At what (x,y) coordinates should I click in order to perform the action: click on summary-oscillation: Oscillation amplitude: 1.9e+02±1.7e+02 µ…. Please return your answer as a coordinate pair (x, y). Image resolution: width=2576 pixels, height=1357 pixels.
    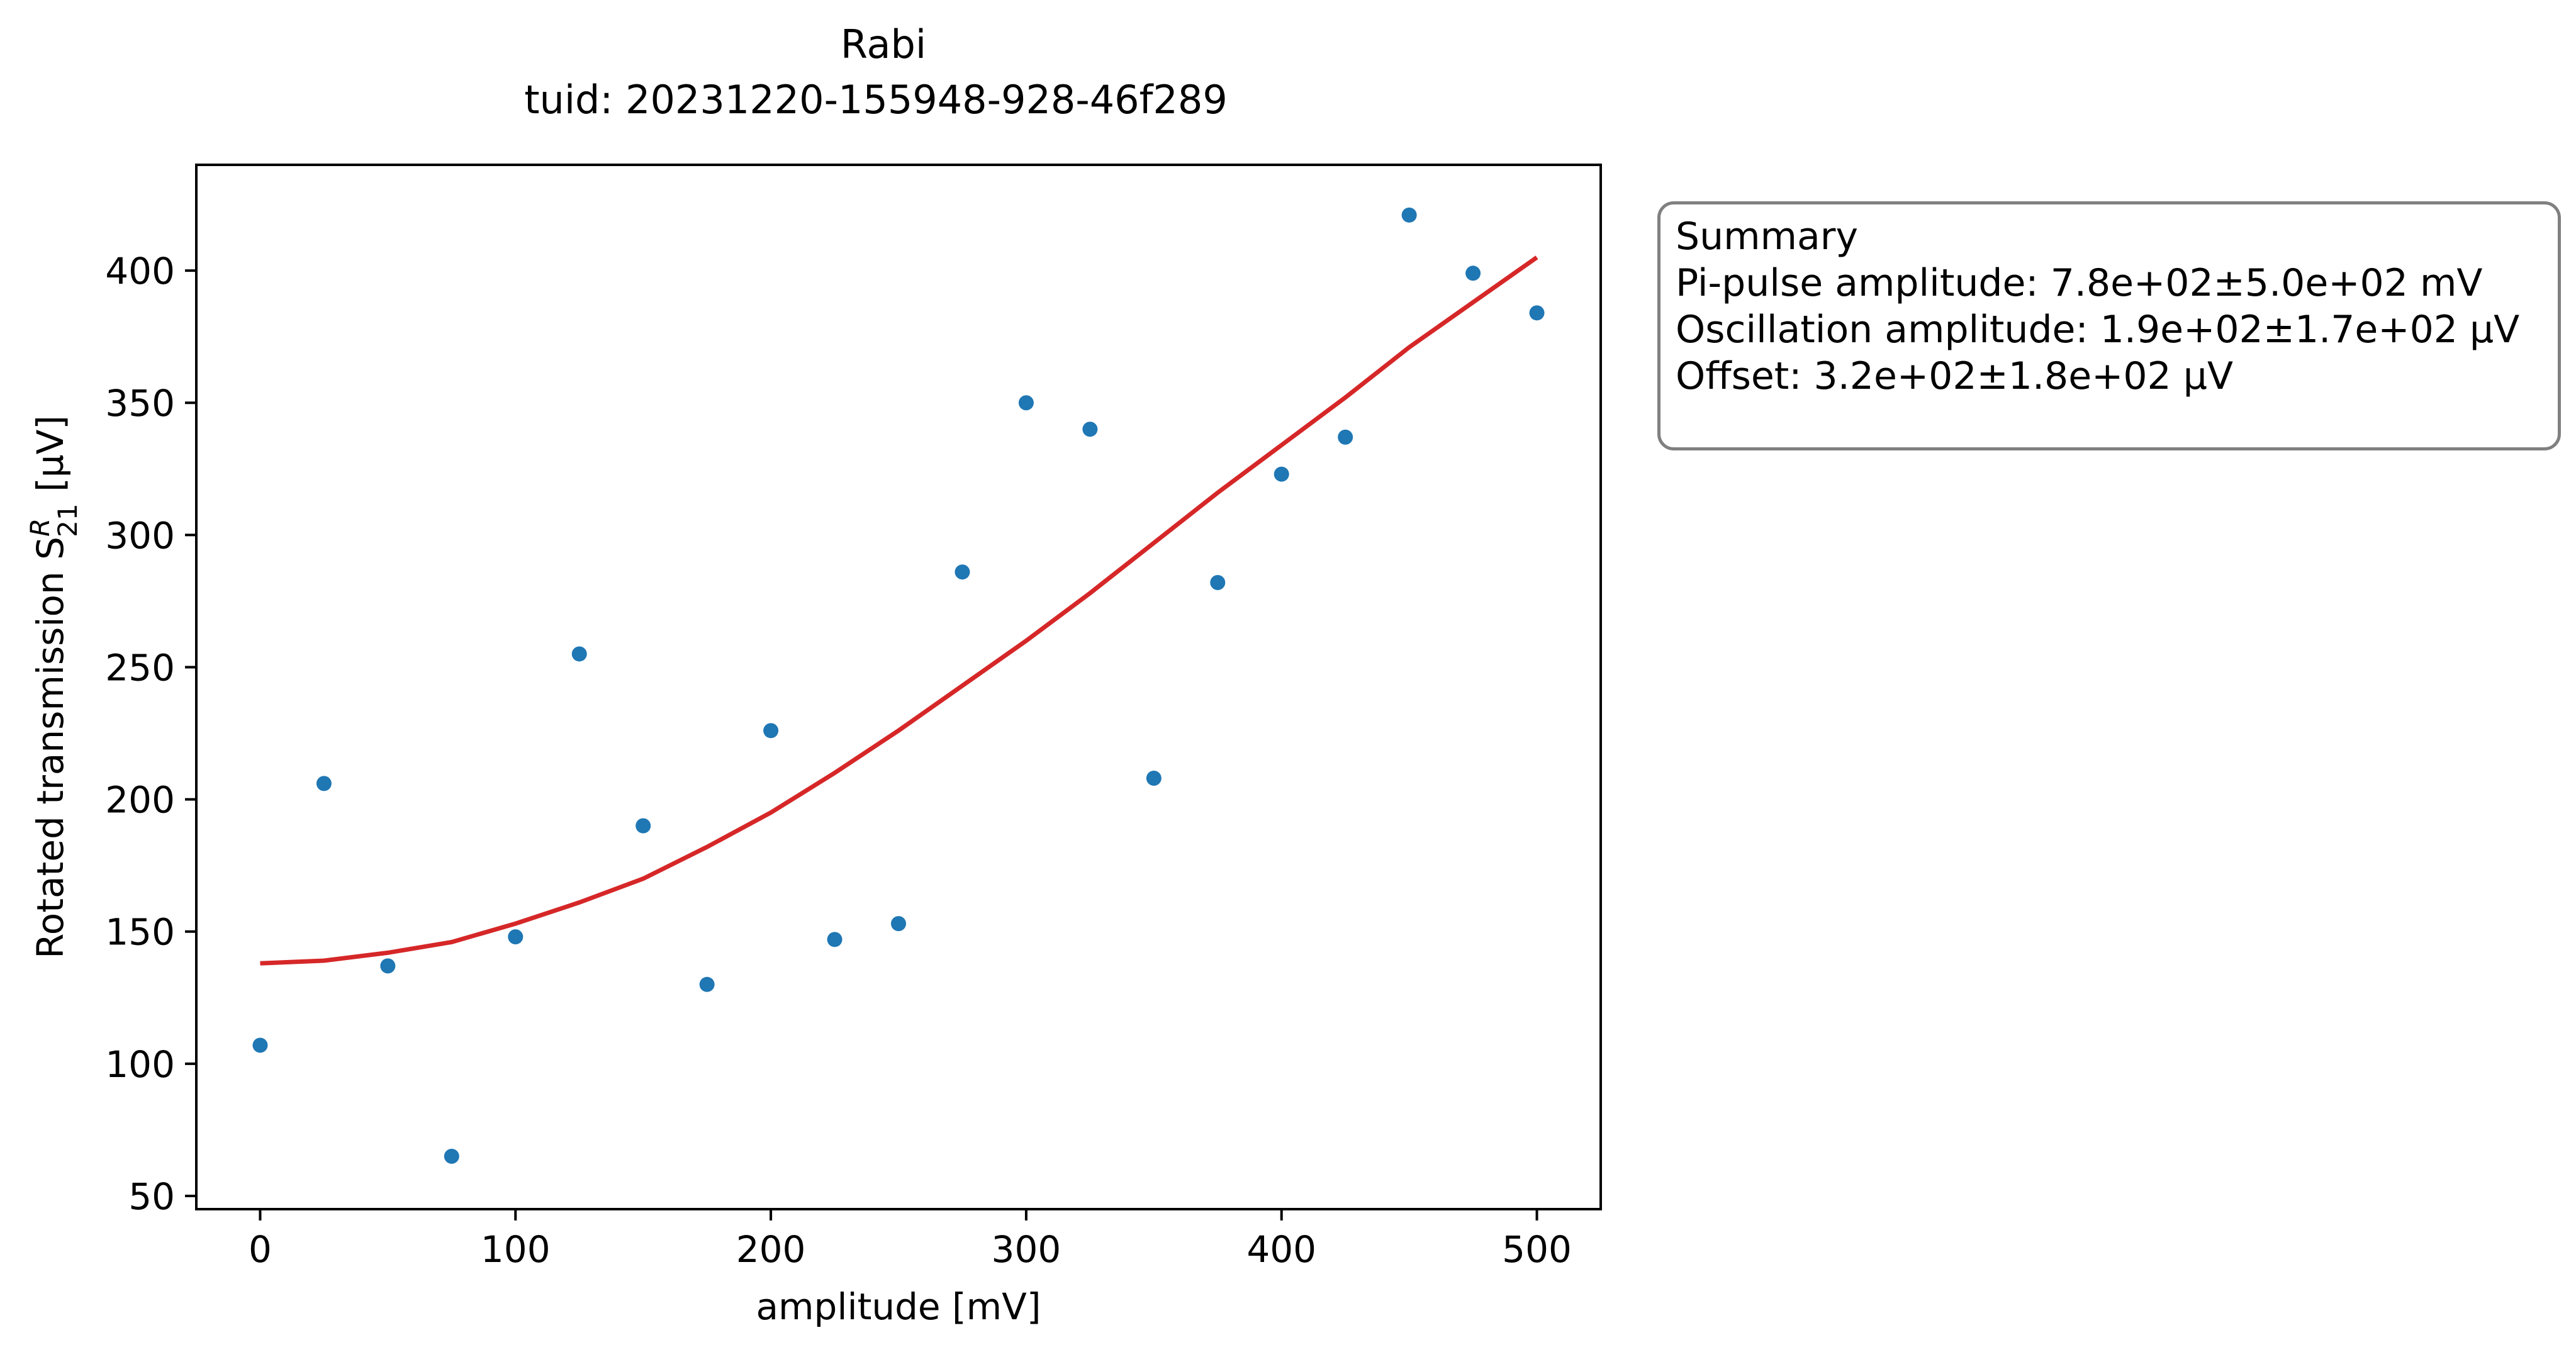
    Looking at the image, I should click on (2098, 330).